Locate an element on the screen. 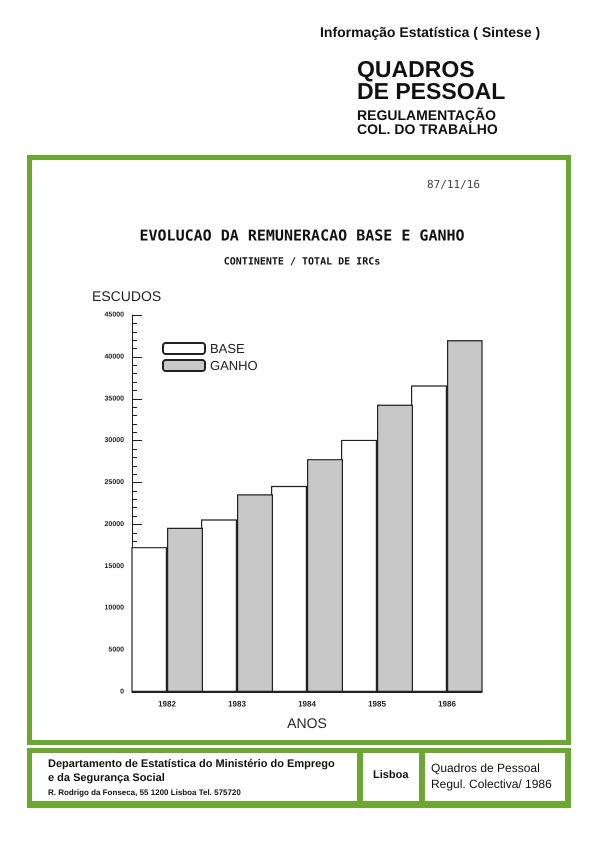  x-axis-title: ANOS is located at coordinates (307, 723).